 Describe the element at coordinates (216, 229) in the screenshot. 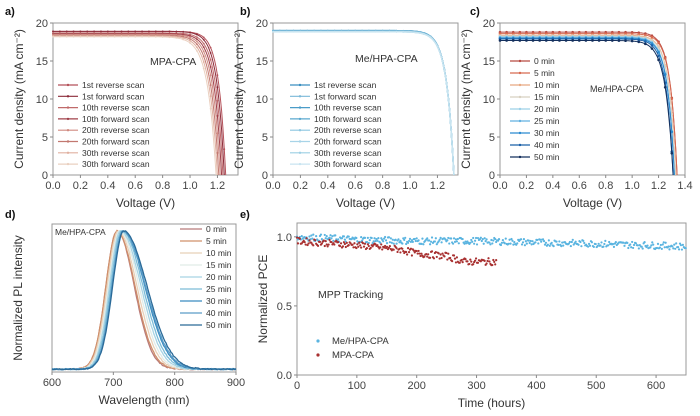

I see `legend-label: 0 min` at that location.